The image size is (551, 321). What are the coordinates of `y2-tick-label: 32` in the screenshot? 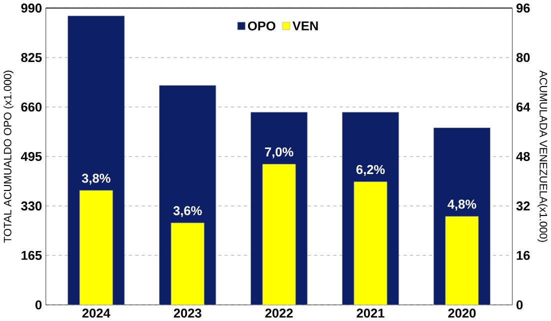 It's located at (523, 205).